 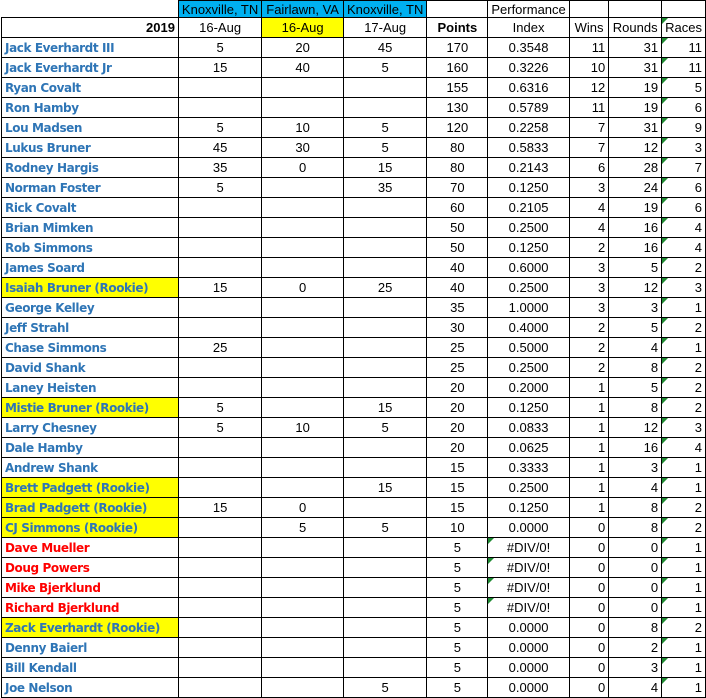 What do you see at coordinates (90, 627) in the screenshot?
I see `name-cell: Zack Everhardt (Rookie)` at bounding box center [90, 627].